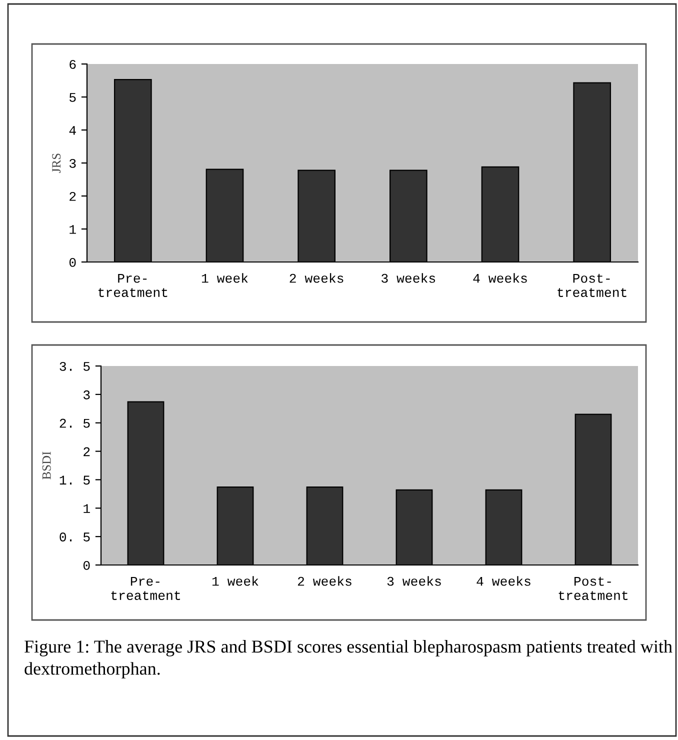 The width and height of the screenshot is (678, 740). Describe the element at coordinates (348, 659) in the screenshot. I see `caption: Figure 1: The average JRS and BSDI scores essential blepharospasm patients treated with dextromethorphan.` at that location.